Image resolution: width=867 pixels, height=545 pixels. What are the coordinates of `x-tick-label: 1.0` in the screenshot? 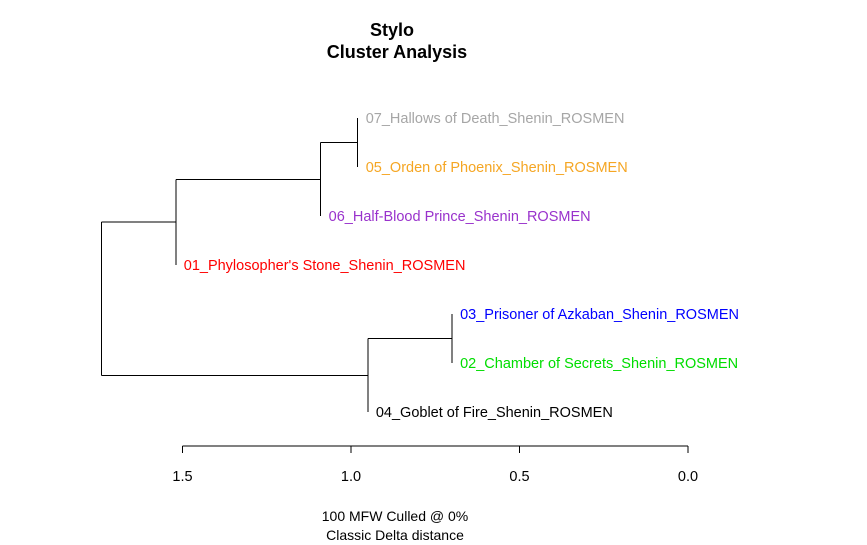 It's located at (351, 477).